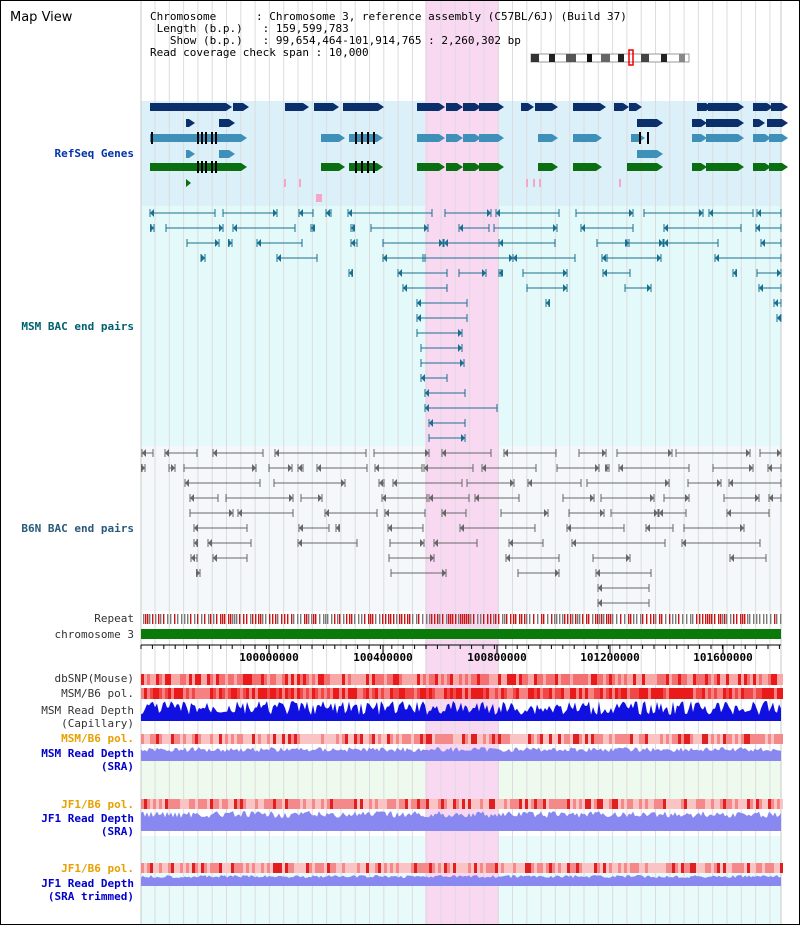  I want to click on pink-mark, so click(285, 183).